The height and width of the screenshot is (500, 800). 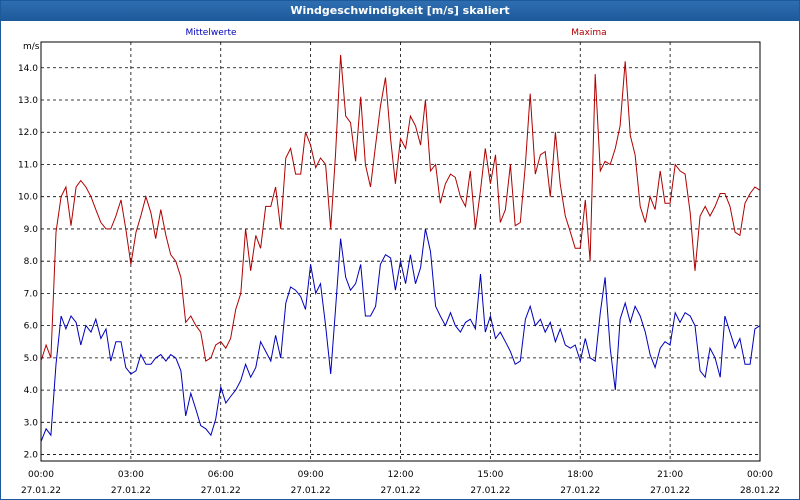 What do you see at coordinates (31, 391) in the screenshot?
I see `y-tick-label: 4.0` at bounding box center [31, 391].